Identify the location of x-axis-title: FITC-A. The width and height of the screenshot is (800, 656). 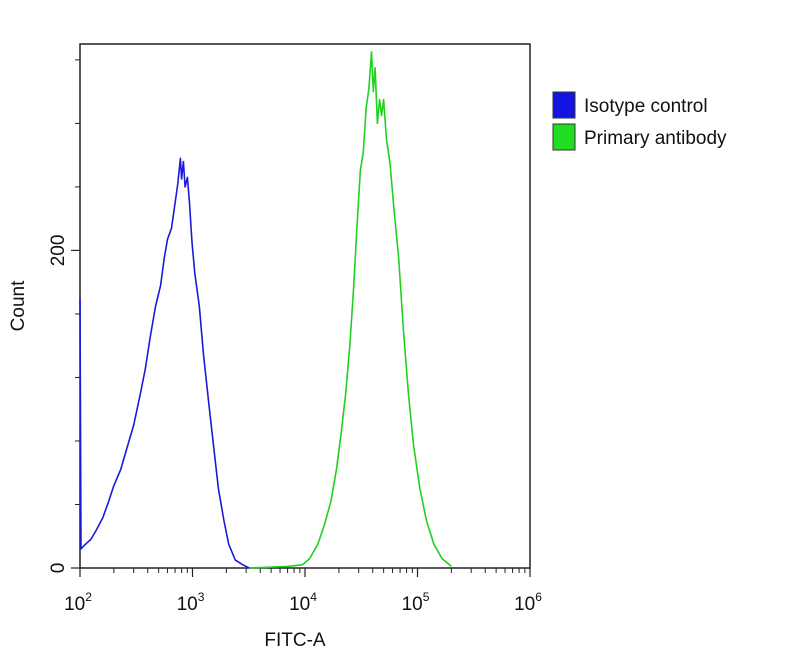
(295, 640).